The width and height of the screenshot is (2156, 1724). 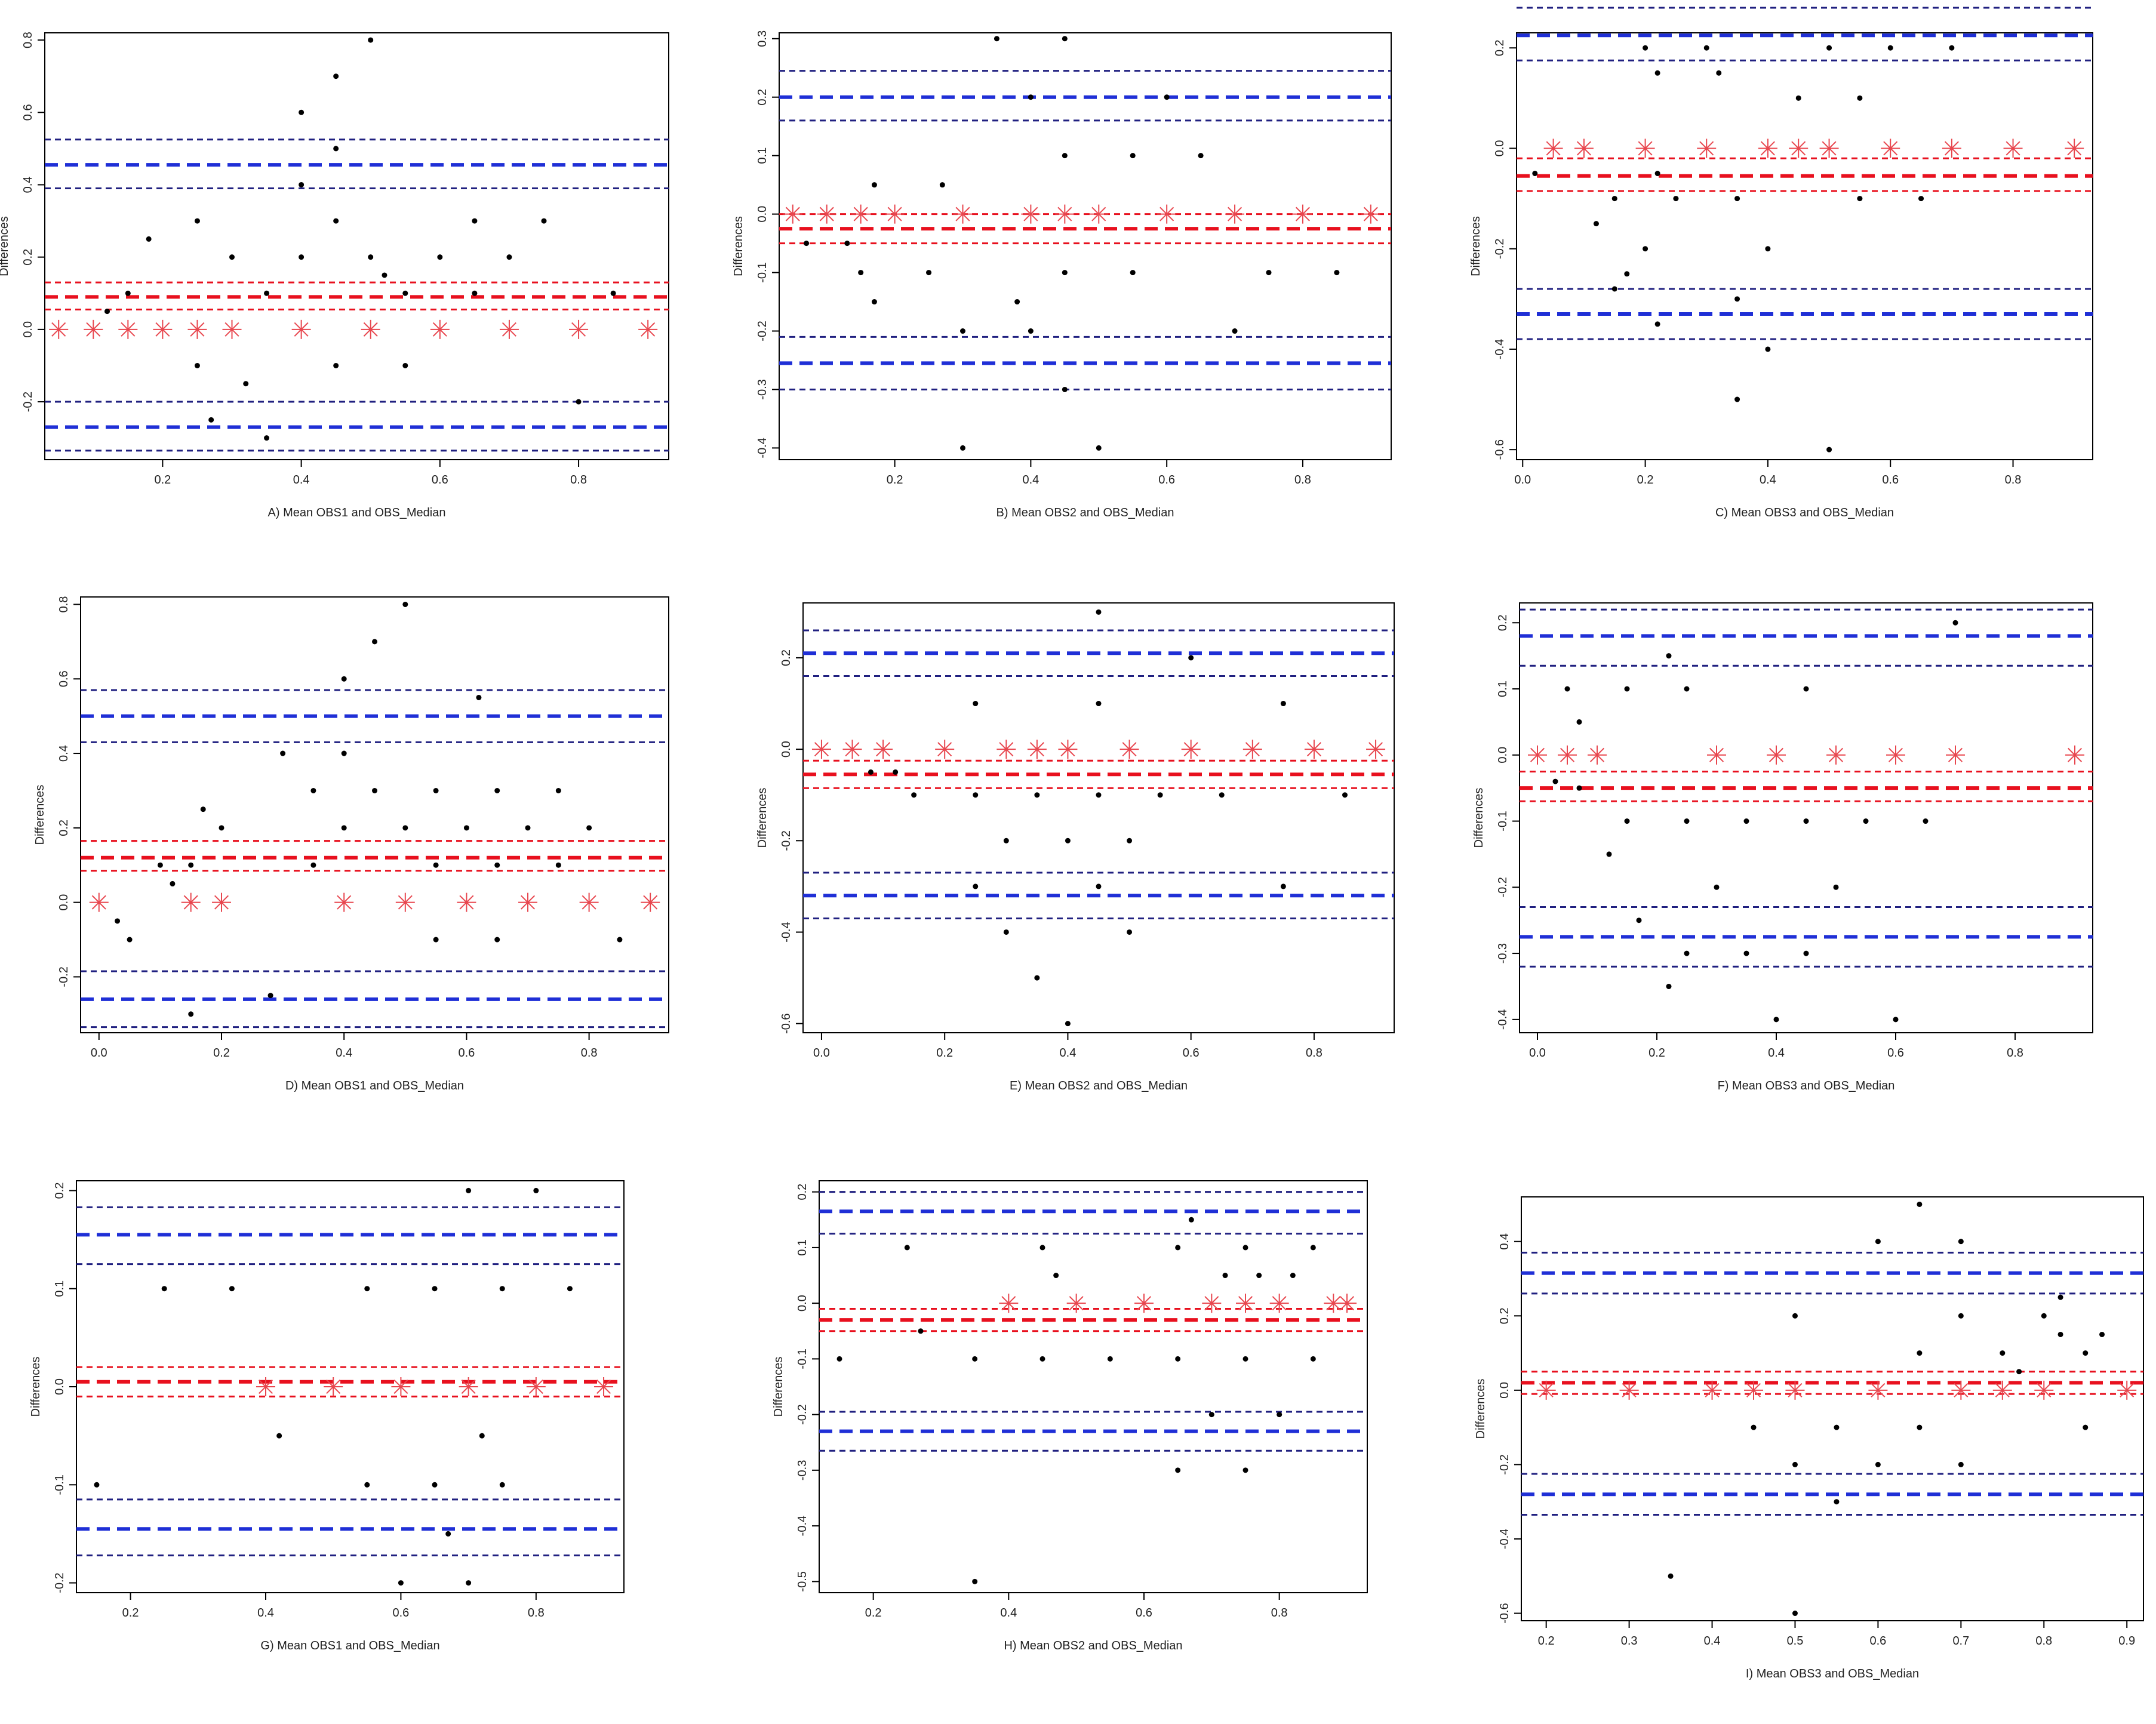 I want to click on y-tick-label: 0.6, so click(x=63, y=678).